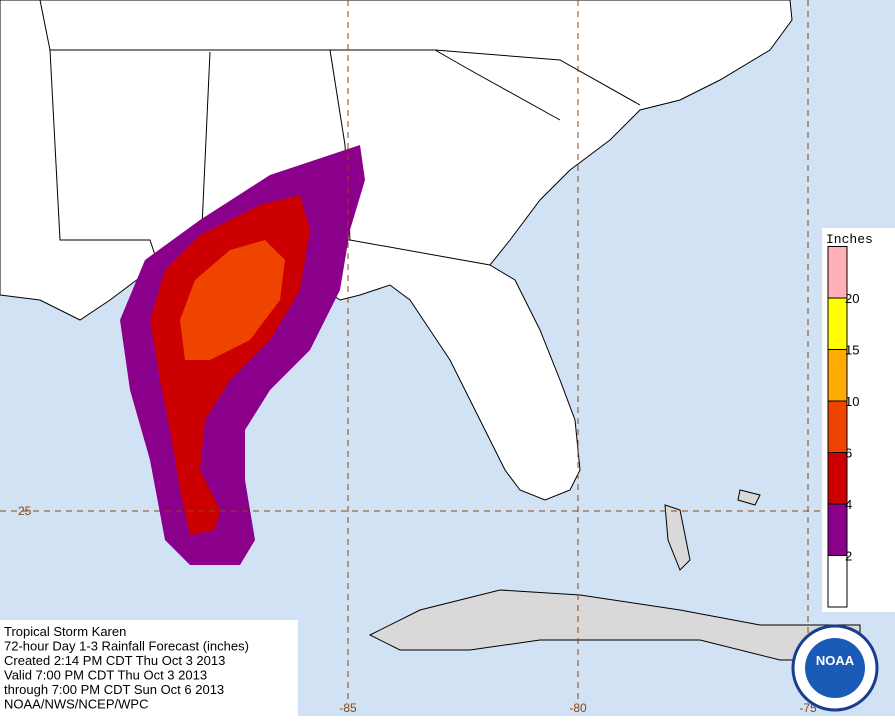  I want to click on info-line: NOAA/NWS/NCEP/WPC, so click(76, 704).